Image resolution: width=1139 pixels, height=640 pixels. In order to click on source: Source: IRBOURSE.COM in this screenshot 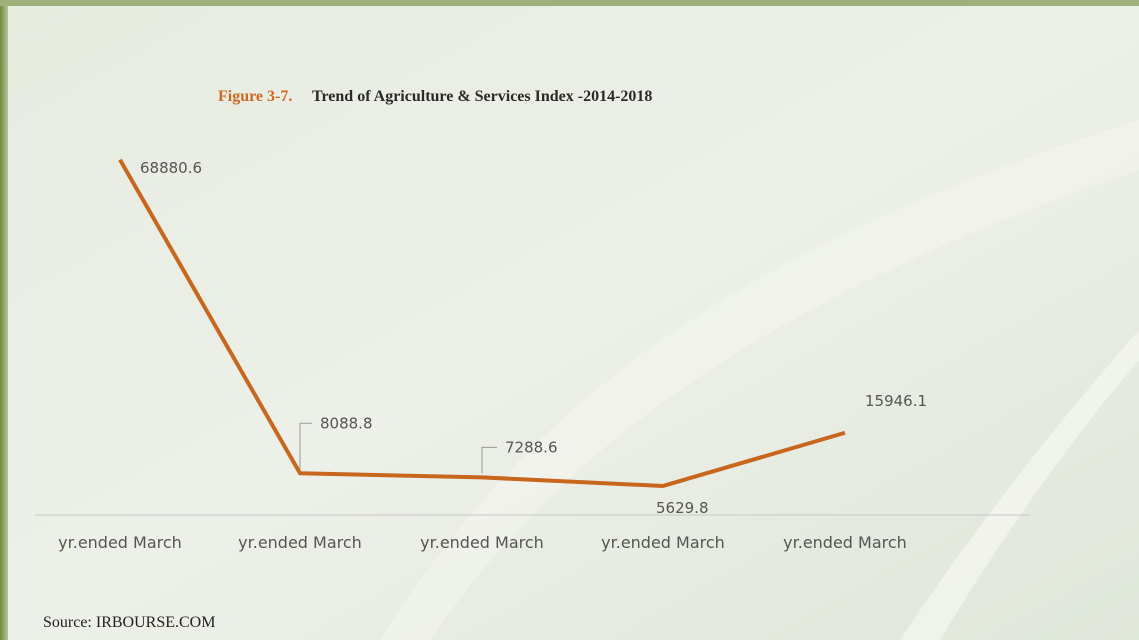, I will do `click(129, 622)`.